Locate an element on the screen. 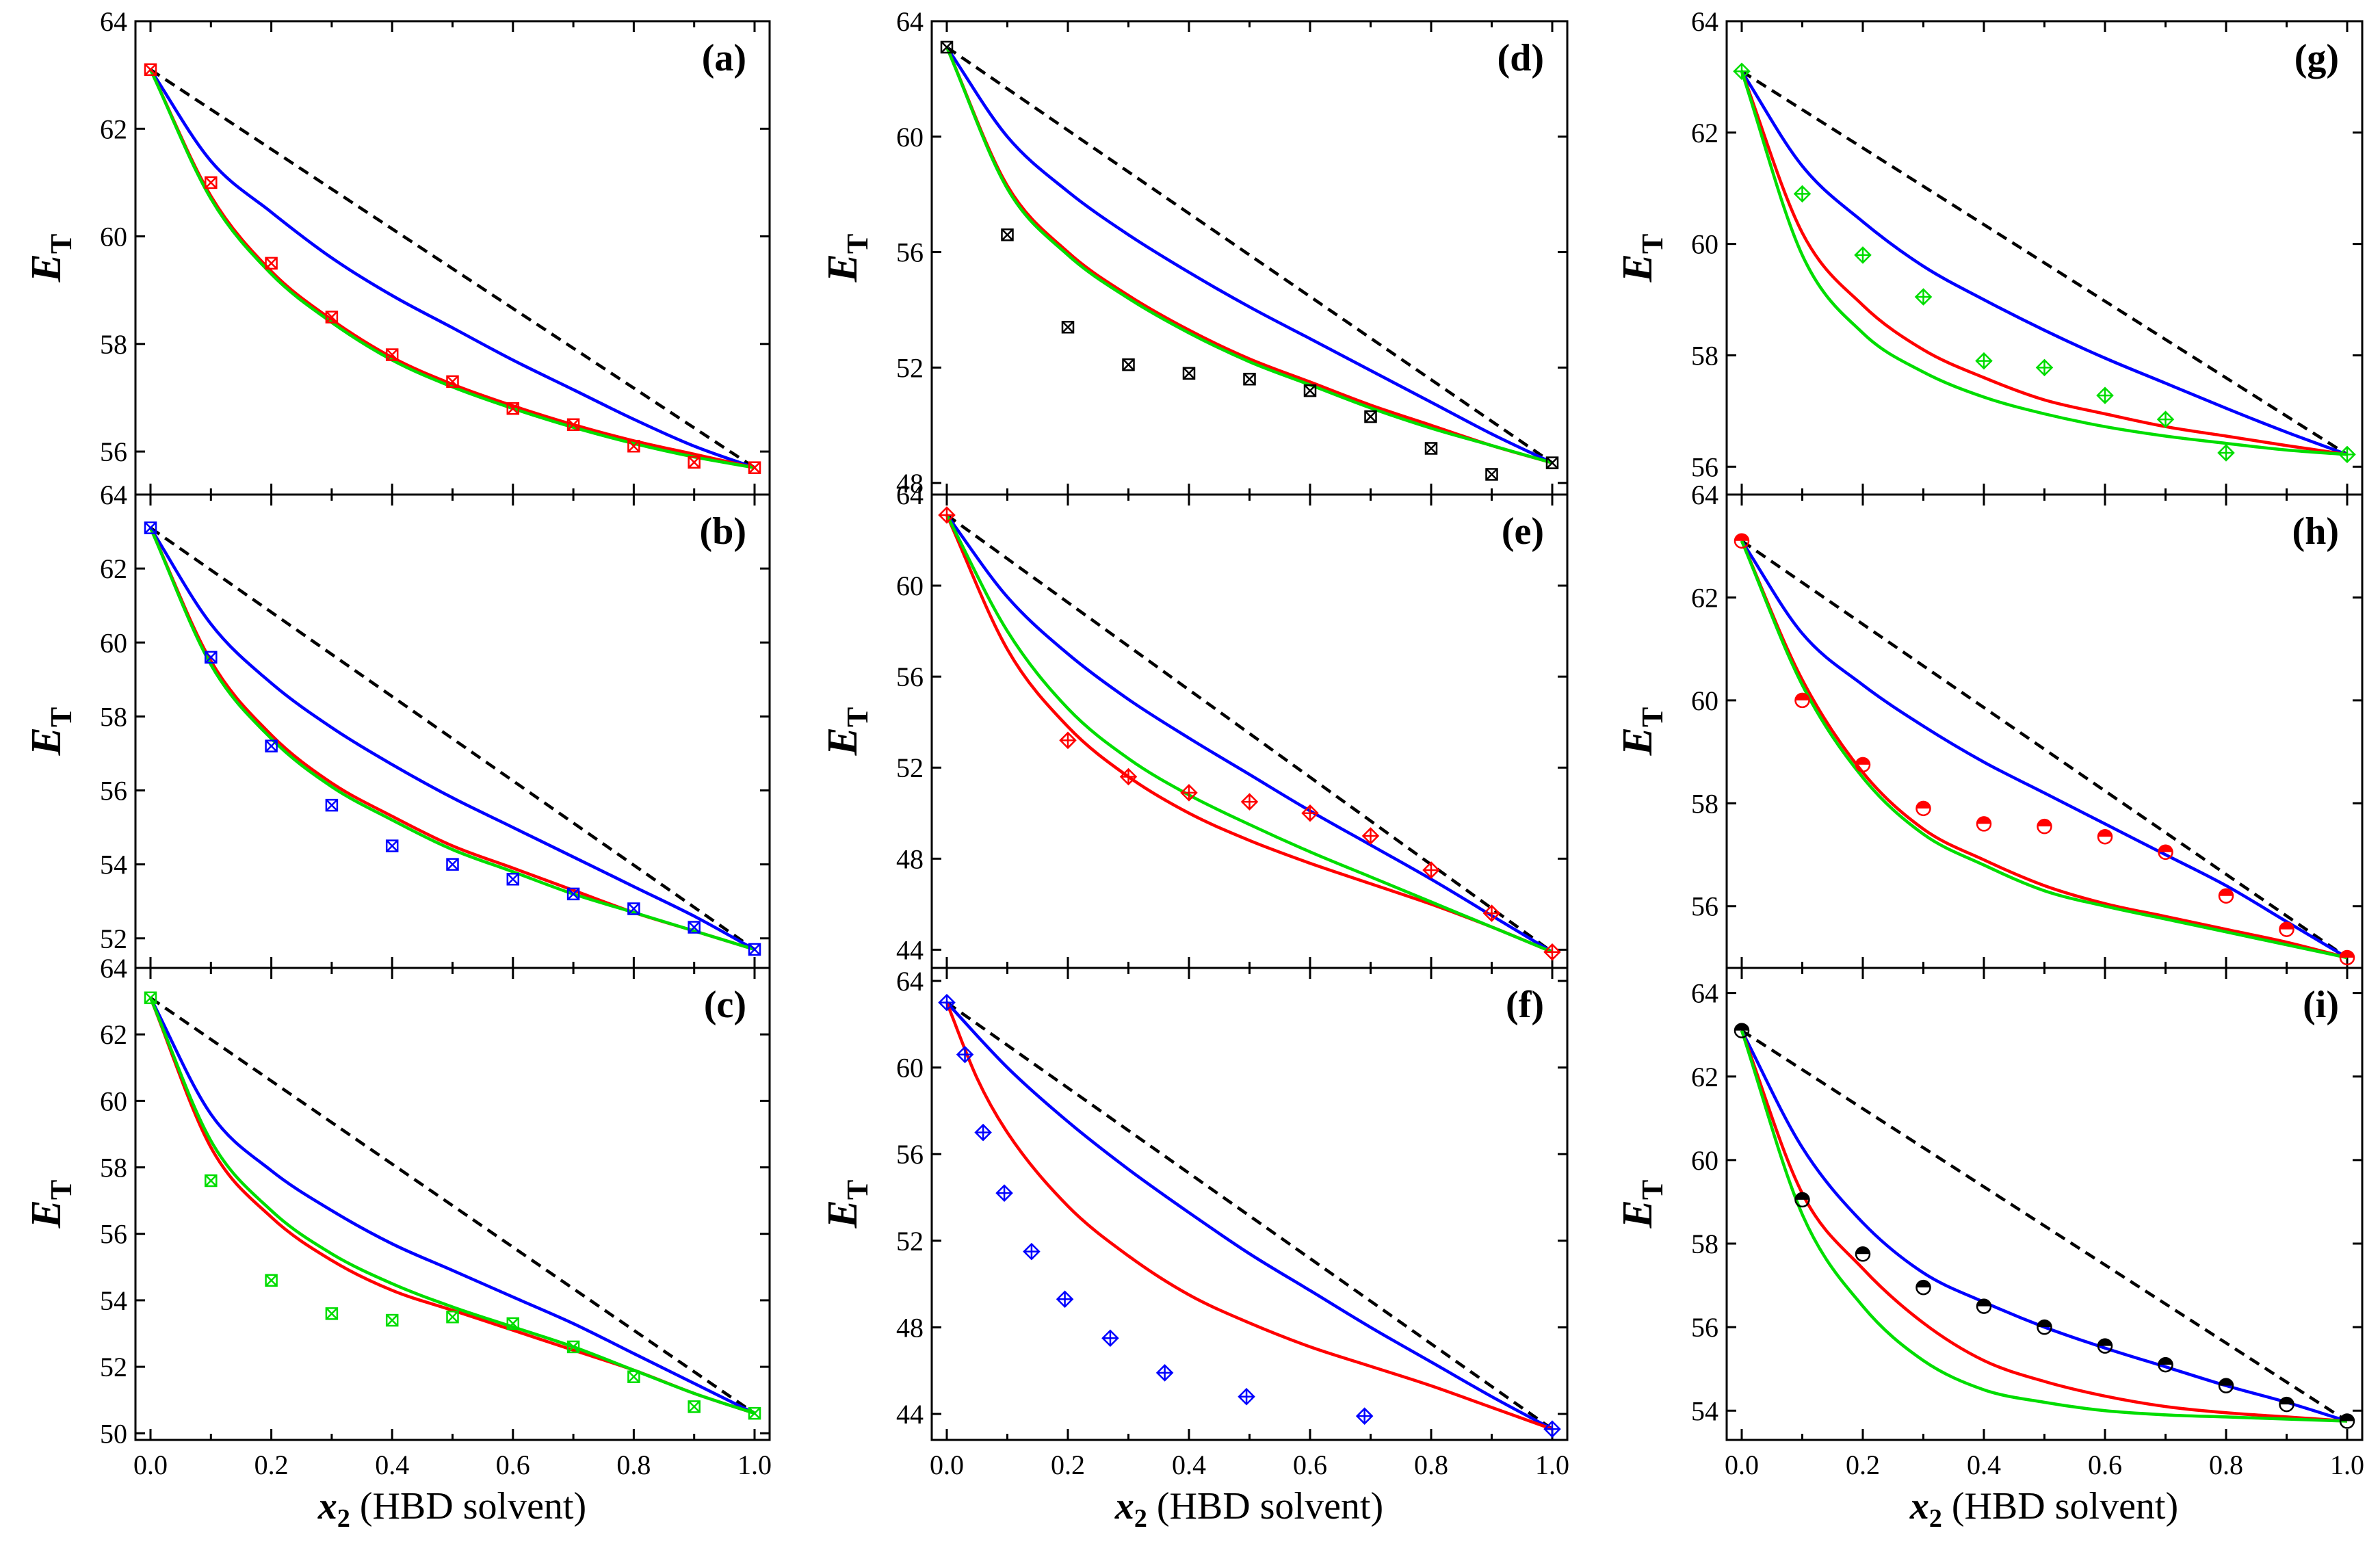 The image size is (2380, 1548). panel-c: 50 52 54 56 58 60 62 64 0.0 0.2 0.4 0.6 0.8 1.0 (c) is located at coordinates (436, 1216).